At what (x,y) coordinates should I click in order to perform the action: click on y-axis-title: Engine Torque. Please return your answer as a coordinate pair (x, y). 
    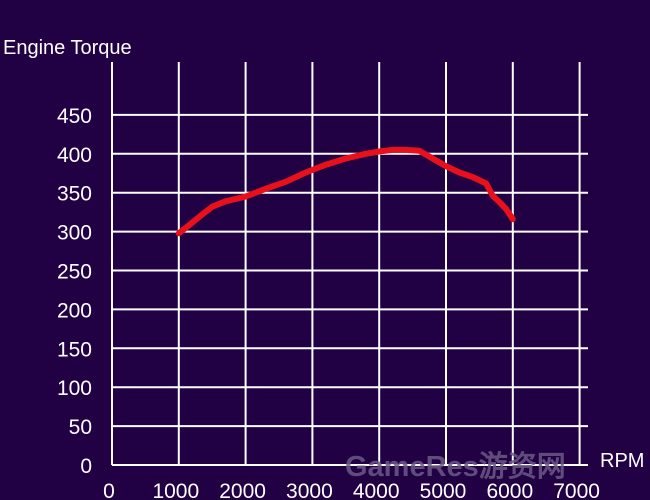
    Looking at the image, I should click on (67, 48).